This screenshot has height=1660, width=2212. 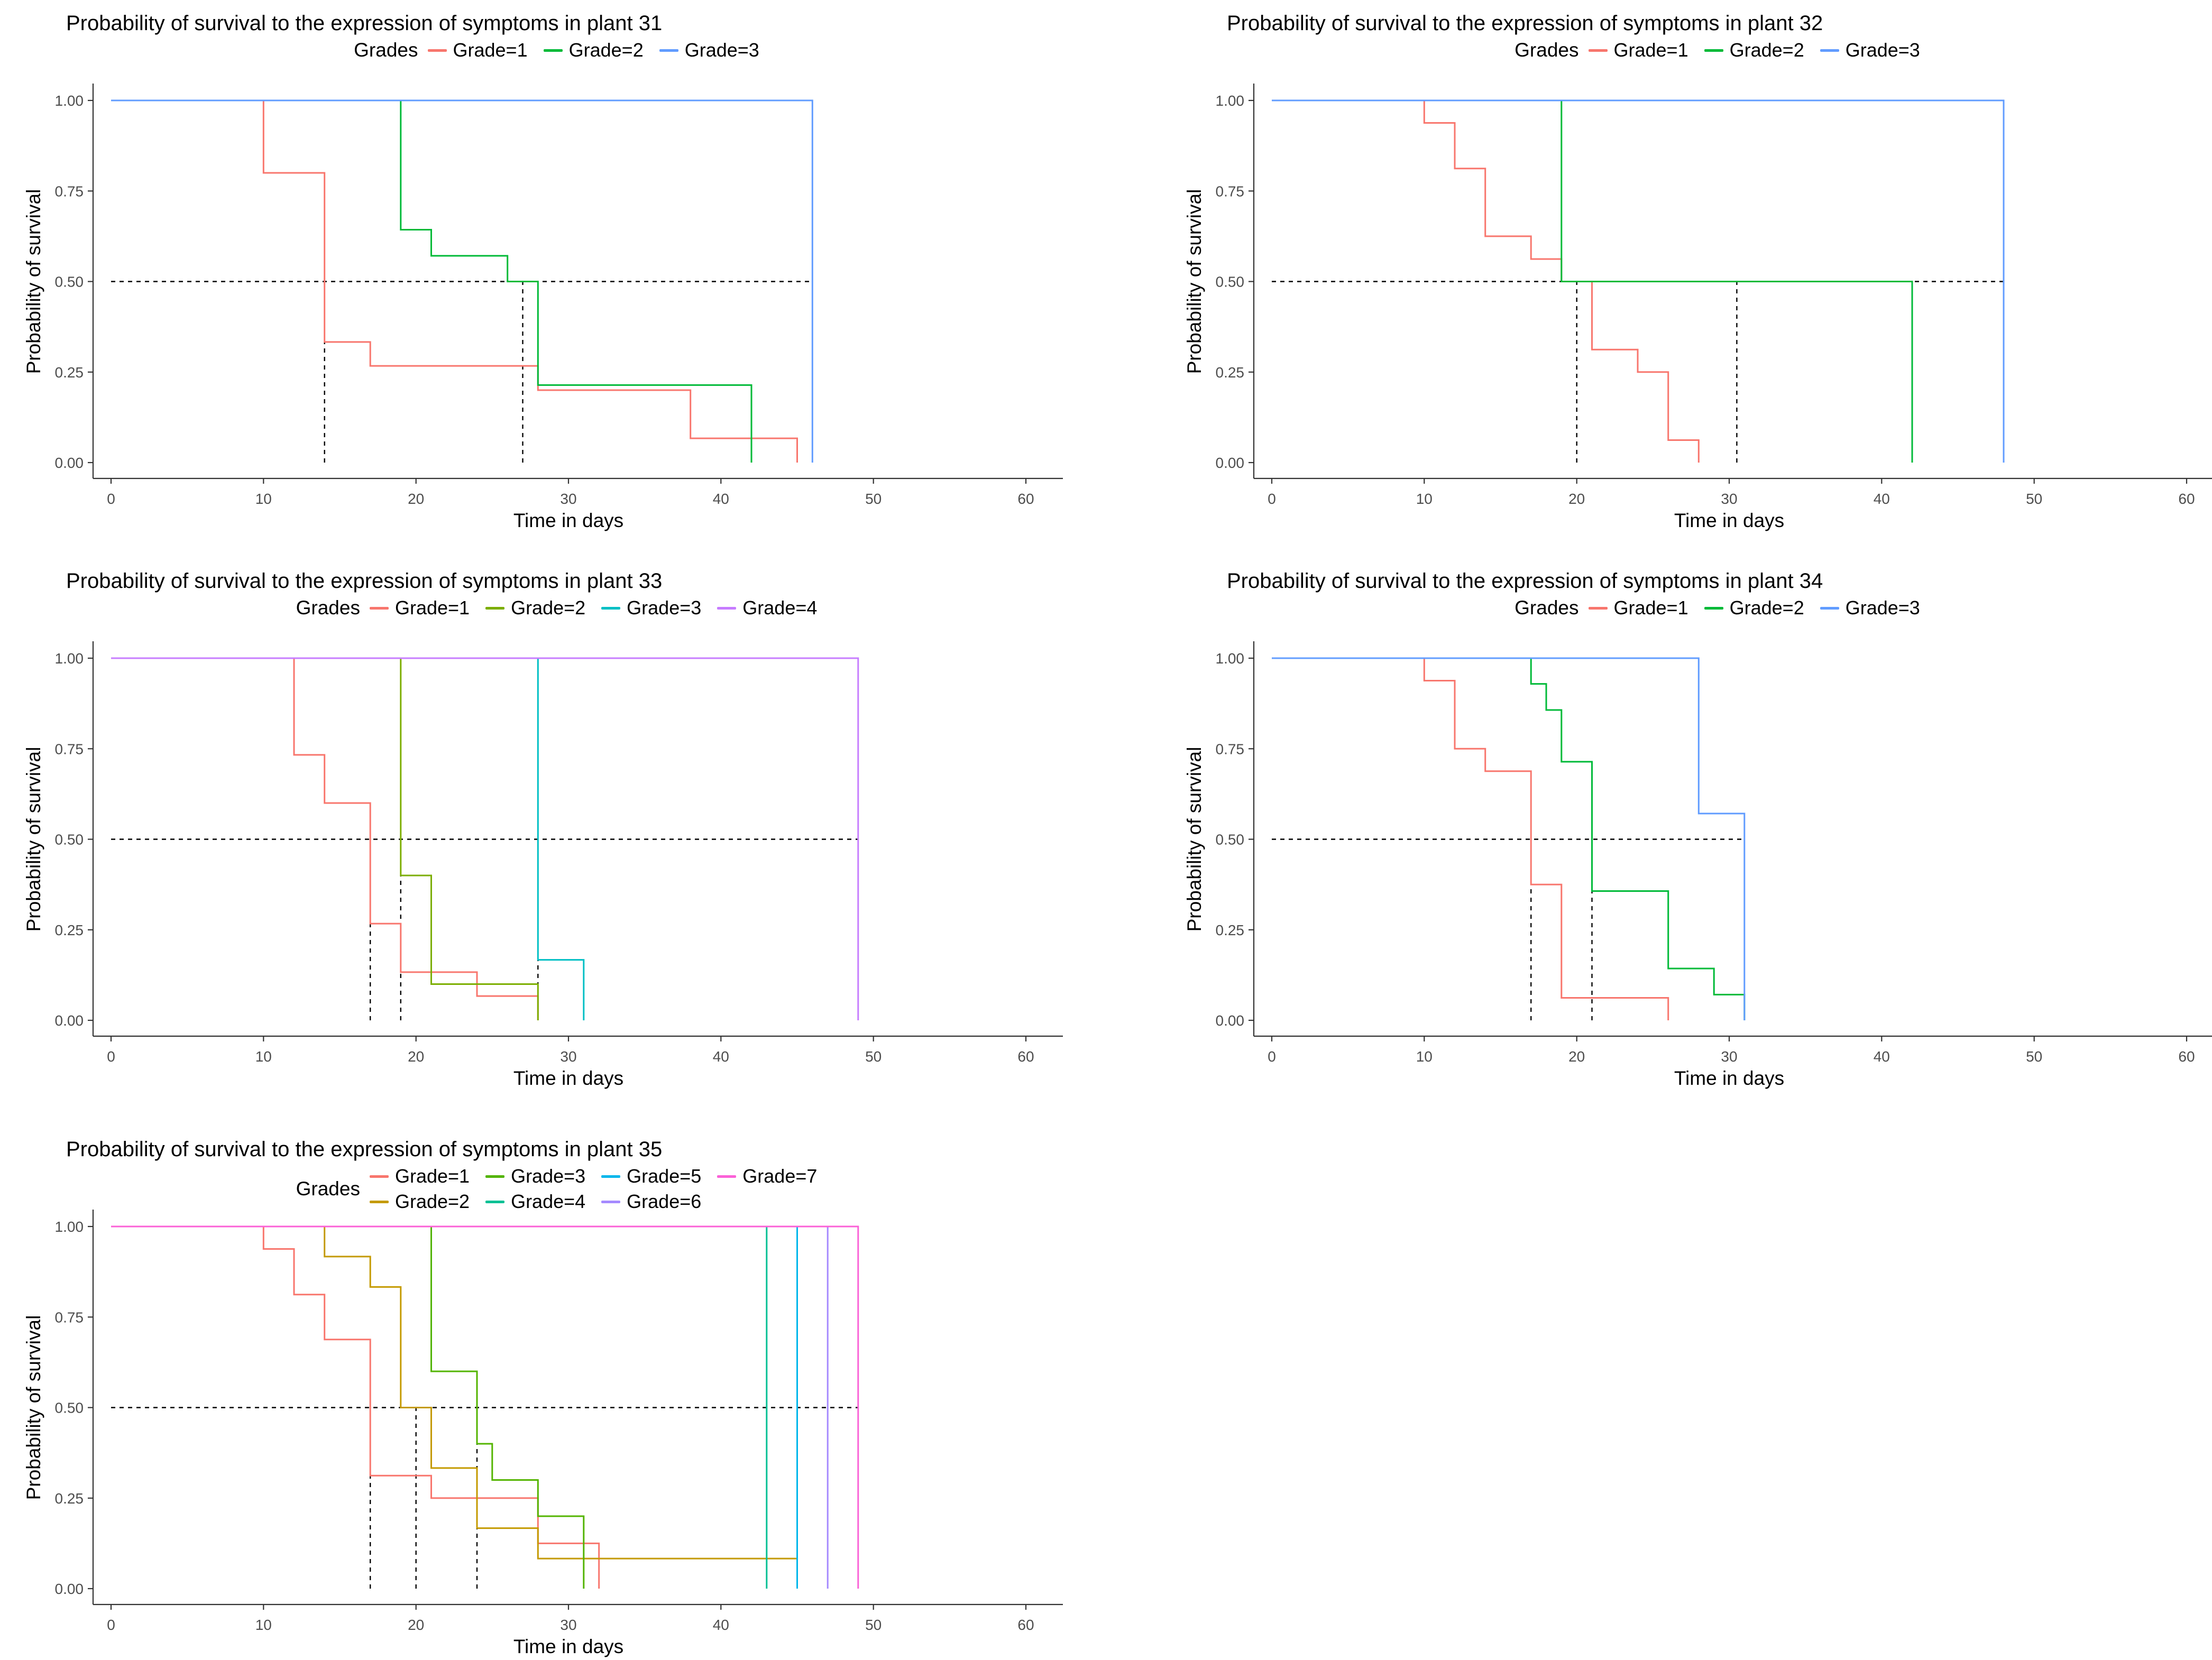 I want to click on legend-rows: Grade=1 Grade=2 Grade=3, so click(x=1754, y=50).